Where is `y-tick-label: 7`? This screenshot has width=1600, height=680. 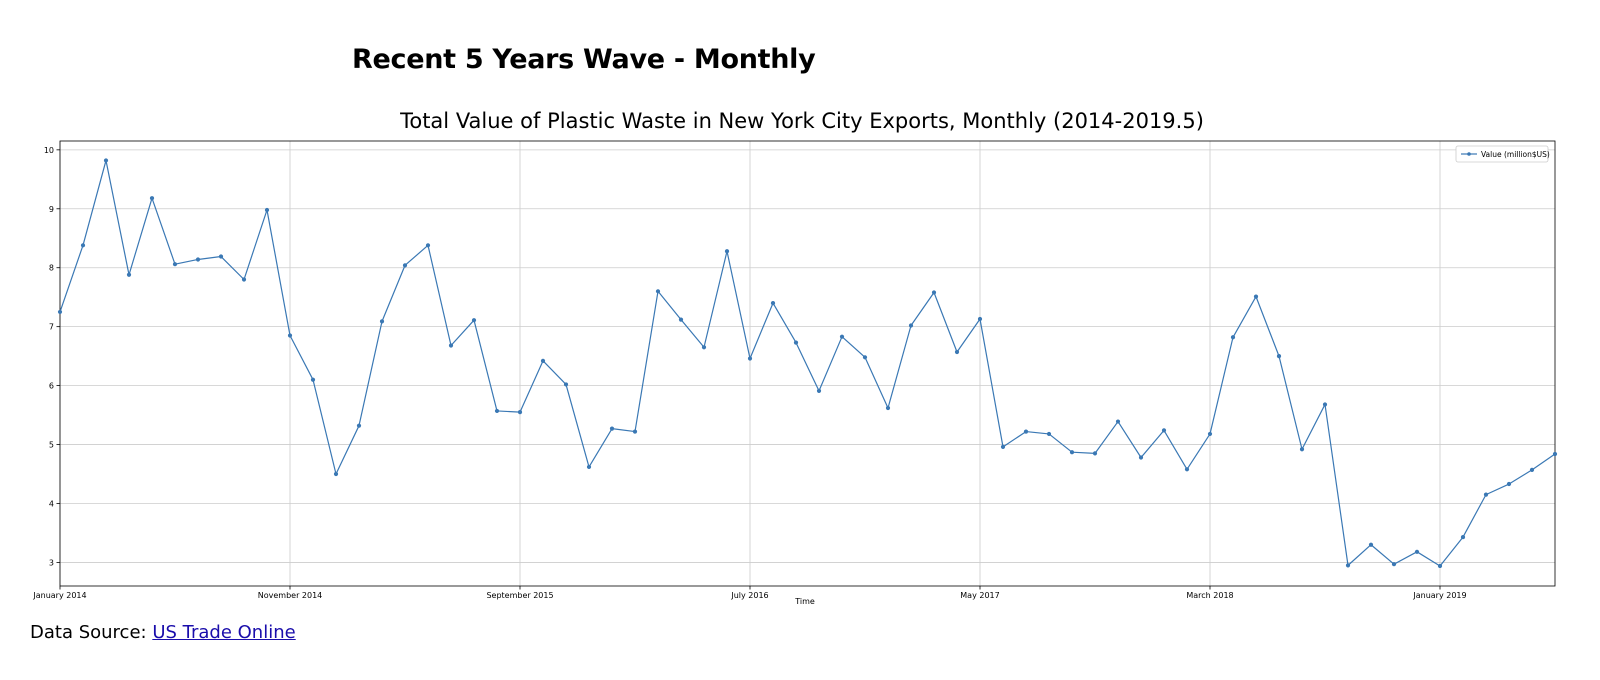 y-tick-label: 7 is located at coordinates (51, 327).